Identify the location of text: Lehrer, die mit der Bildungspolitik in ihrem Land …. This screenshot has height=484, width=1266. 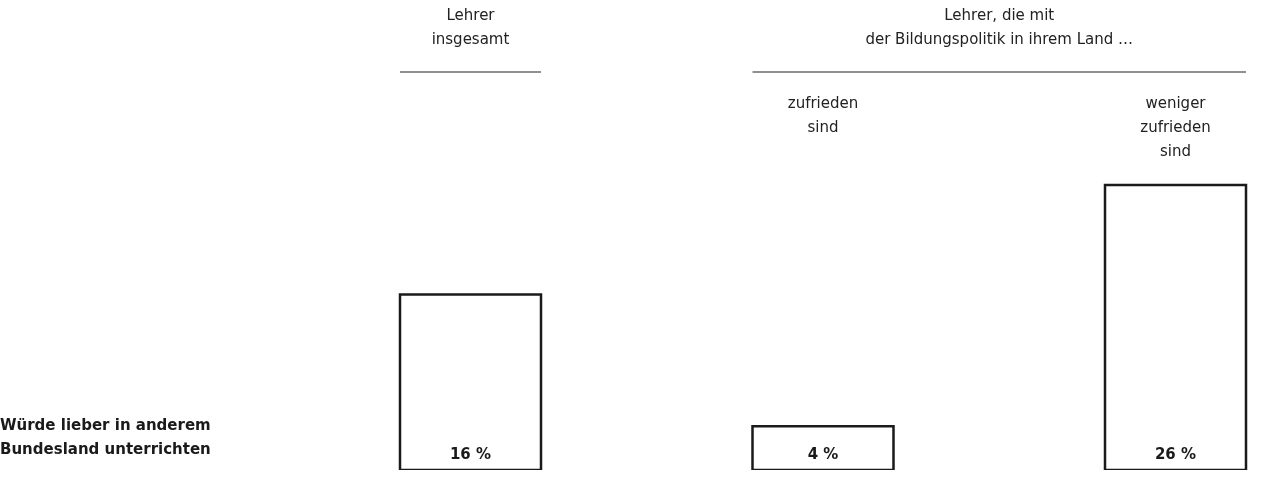
(999, 27).